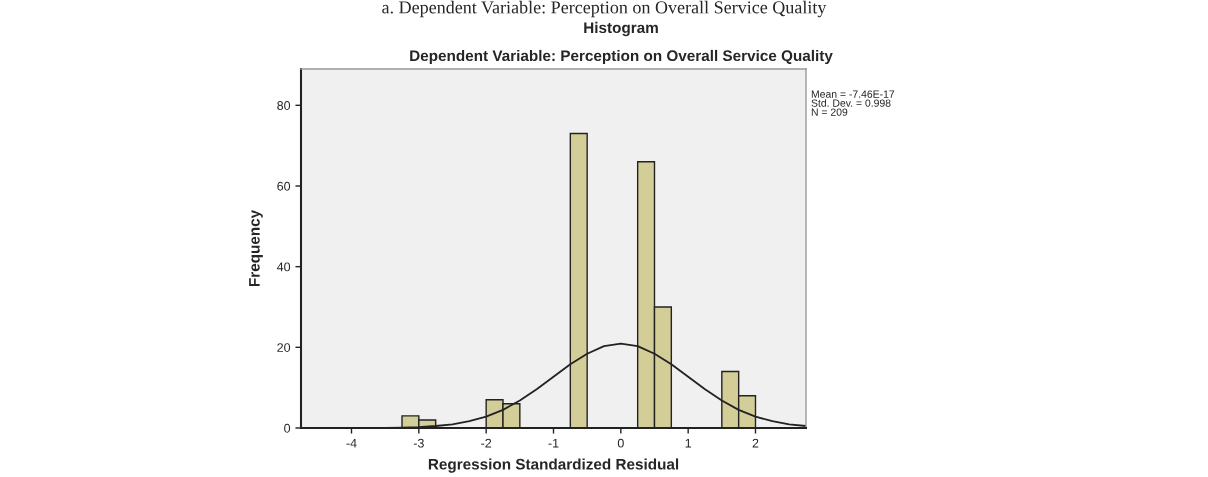 Image resolution: width=1208 pixels, height=477 pixels. Describe the element at coordinates (620, 443) in the screenshot. I see `x-tick-label: 0` at that location.